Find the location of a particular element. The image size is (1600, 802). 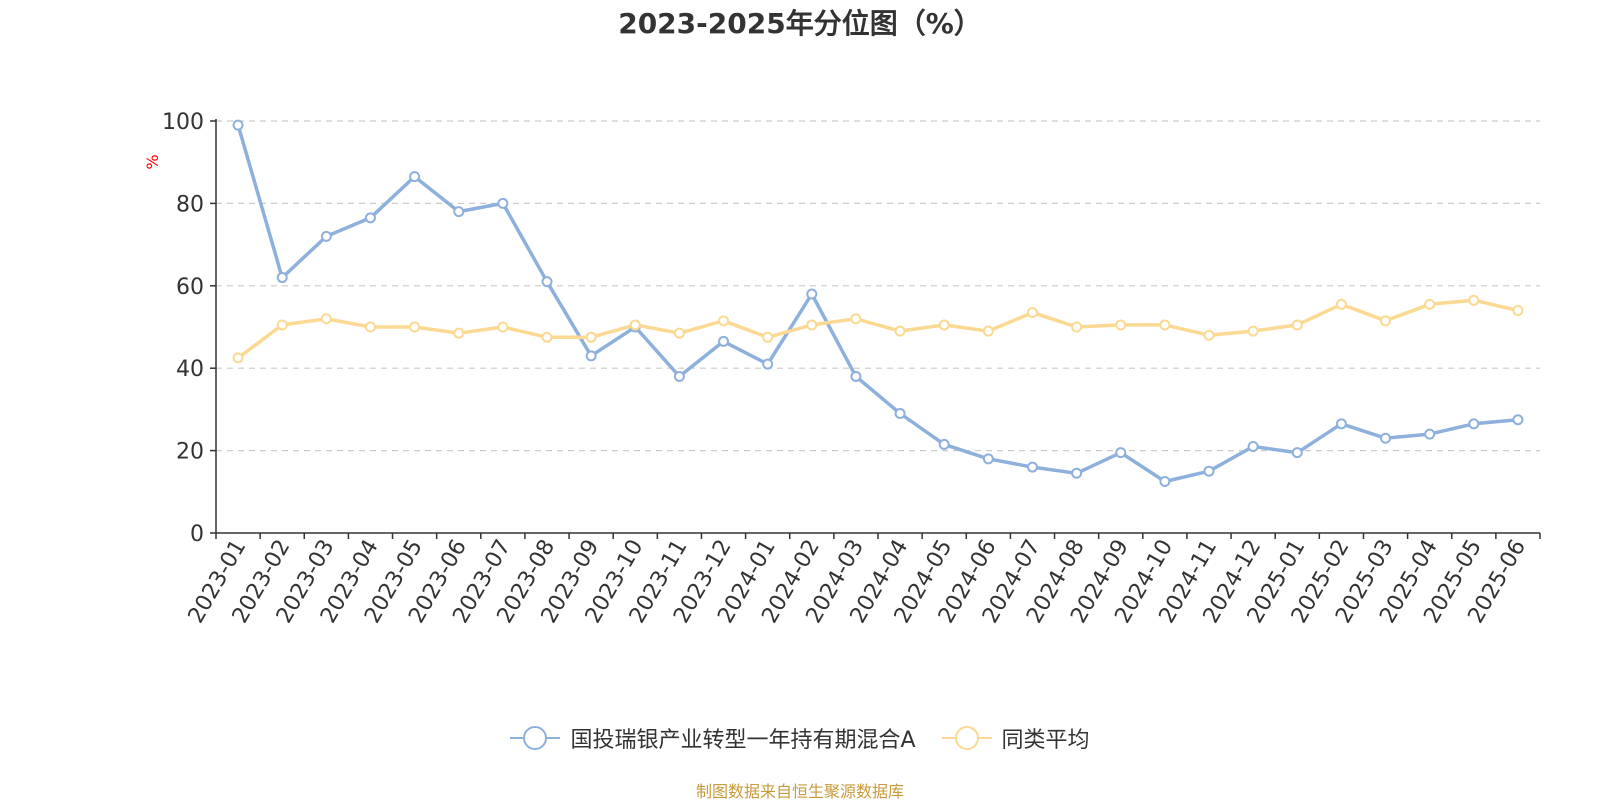

y-tick-label: 40 is located at coordinates (190, 369).